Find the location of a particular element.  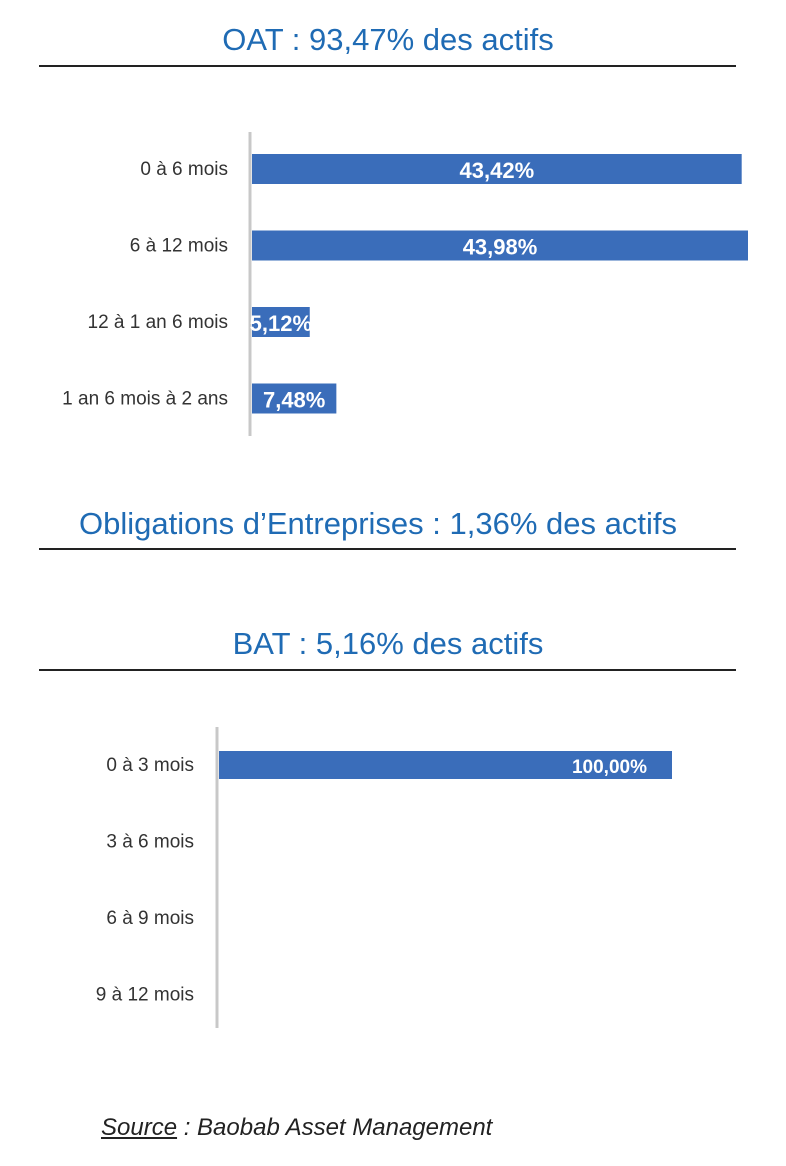

category-label: 3 à 6 mois is located at coordinates (150, 842).